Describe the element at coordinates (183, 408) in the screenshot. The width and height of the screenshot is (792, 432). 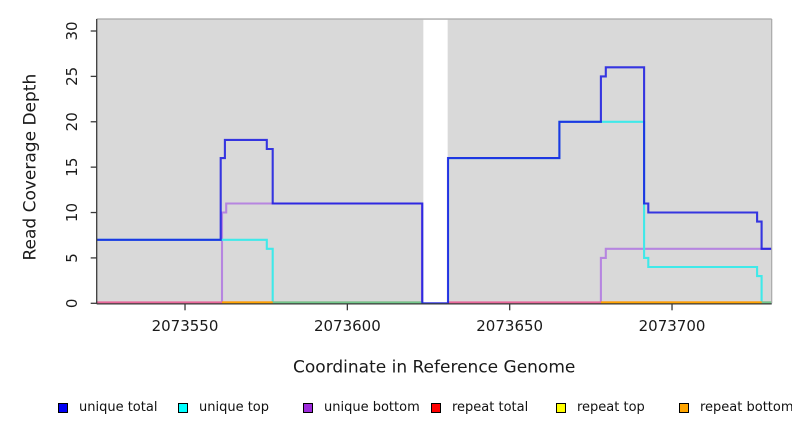
I see `unique-top-swatch-icon` at that location.